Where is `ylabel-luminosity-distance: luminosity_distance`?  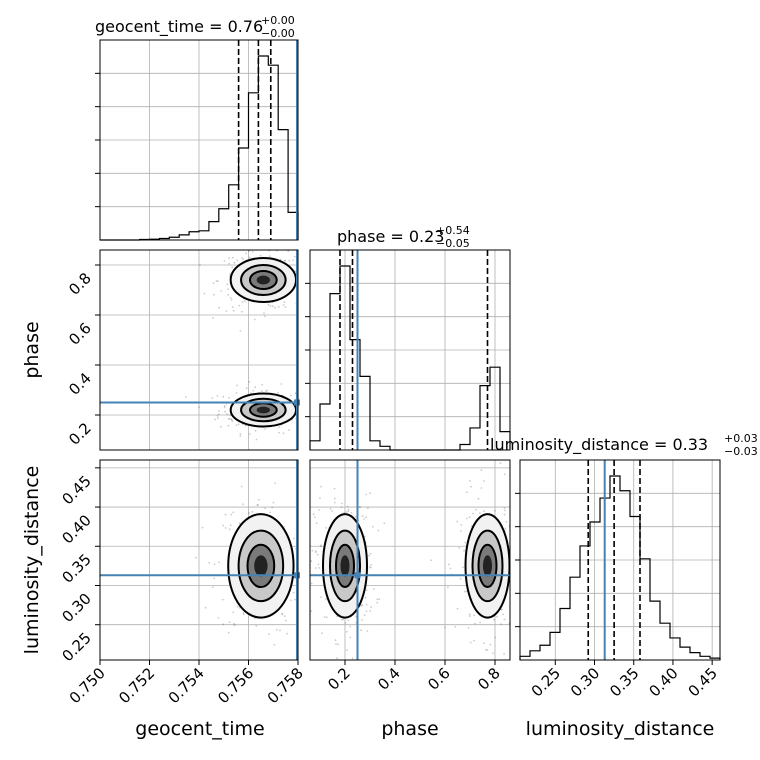 ylabel-luminosity-distance: luminosity_distance is located at coordinates (32, 560).